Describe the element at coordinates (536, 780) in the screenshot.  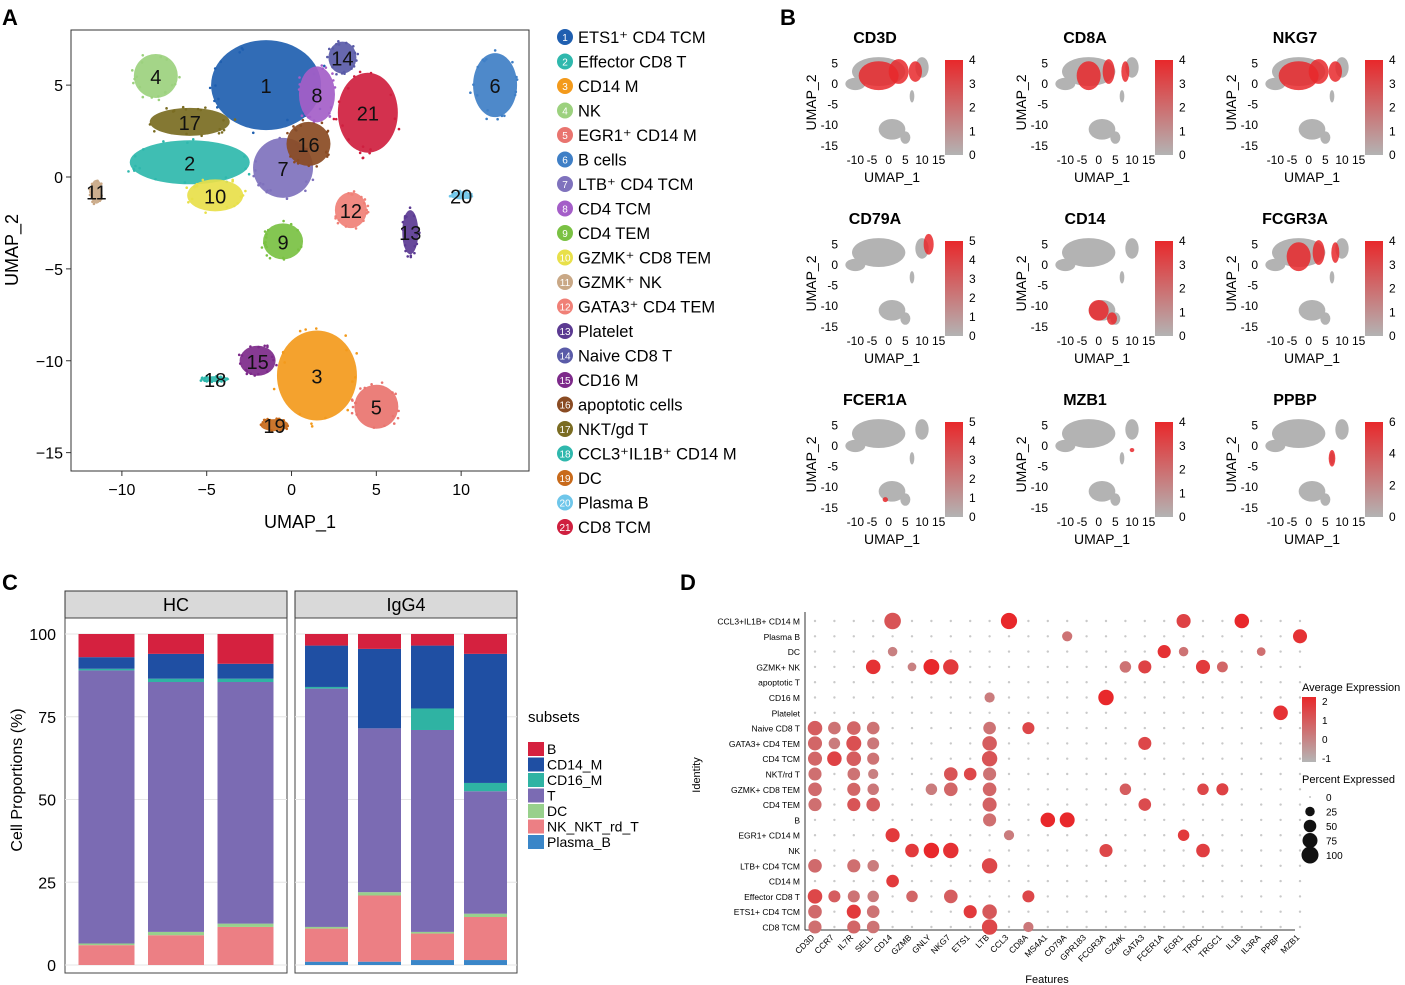
I see `legend-swatch-cd16_m` at that location.